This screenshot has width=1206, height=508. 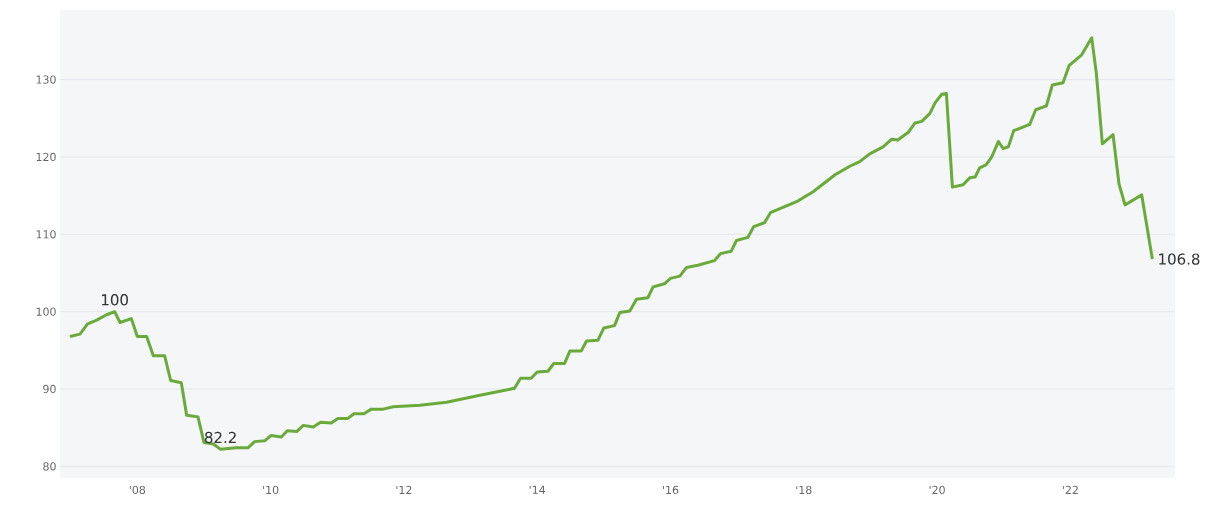 I want to click on annotation: 82.2, so click(x=220, y=437).